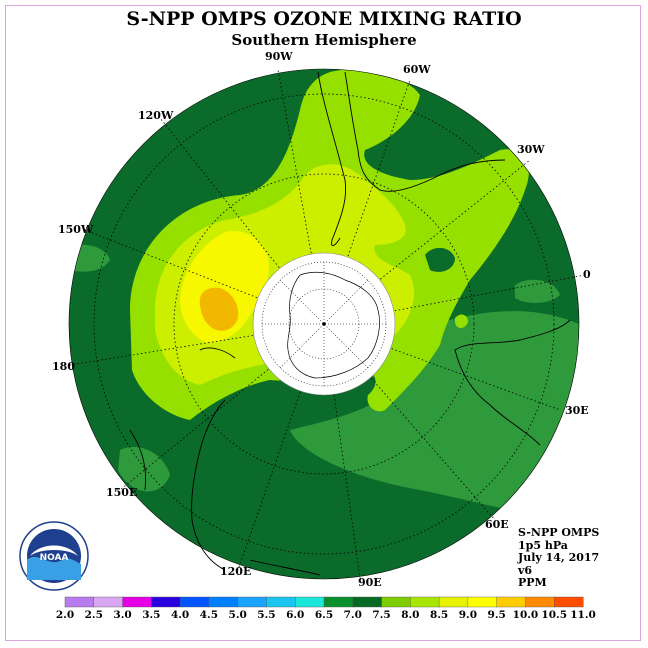 This screenshot has width=648, height=648. Describe the element at coordinates (497, 615) in the screenshot. I see `colorbar-tick-label: 9.5` at that location.